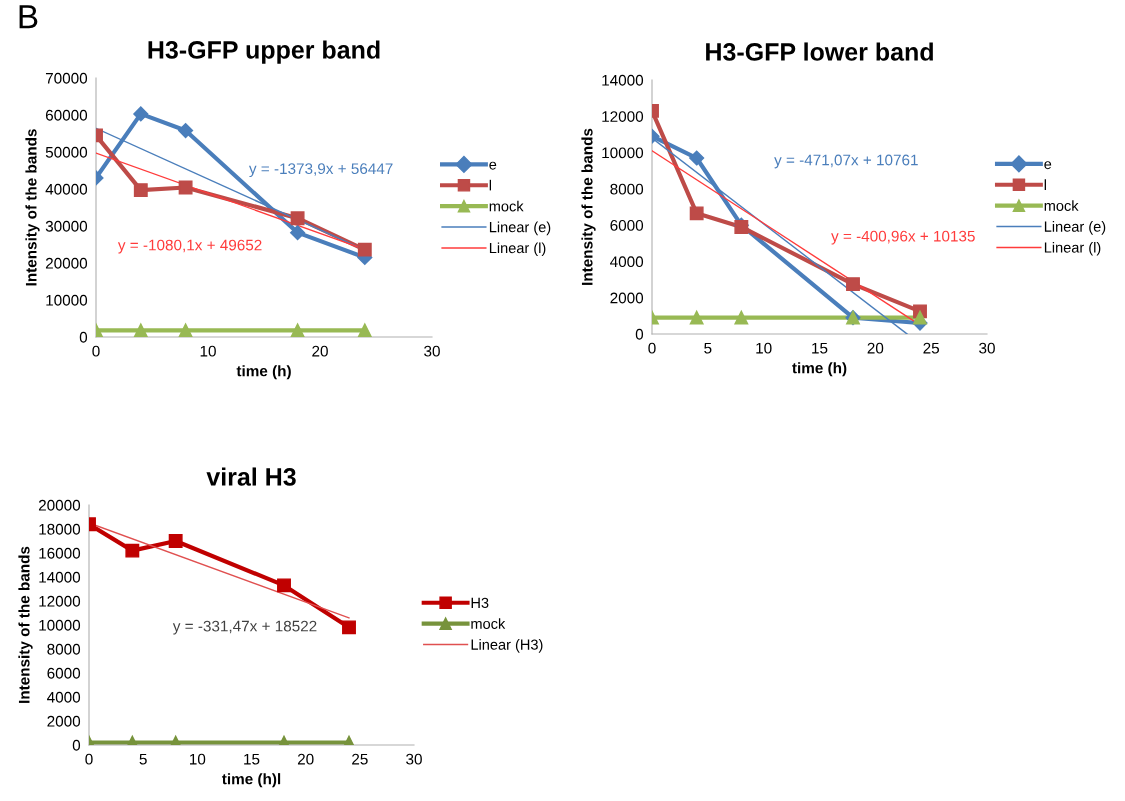 This screenshot has width=1125, height=801. What do you see at coordinates (251, 476) in the screenshot?
I see `chart-title: viral H3` at bounding box center [251, 476].